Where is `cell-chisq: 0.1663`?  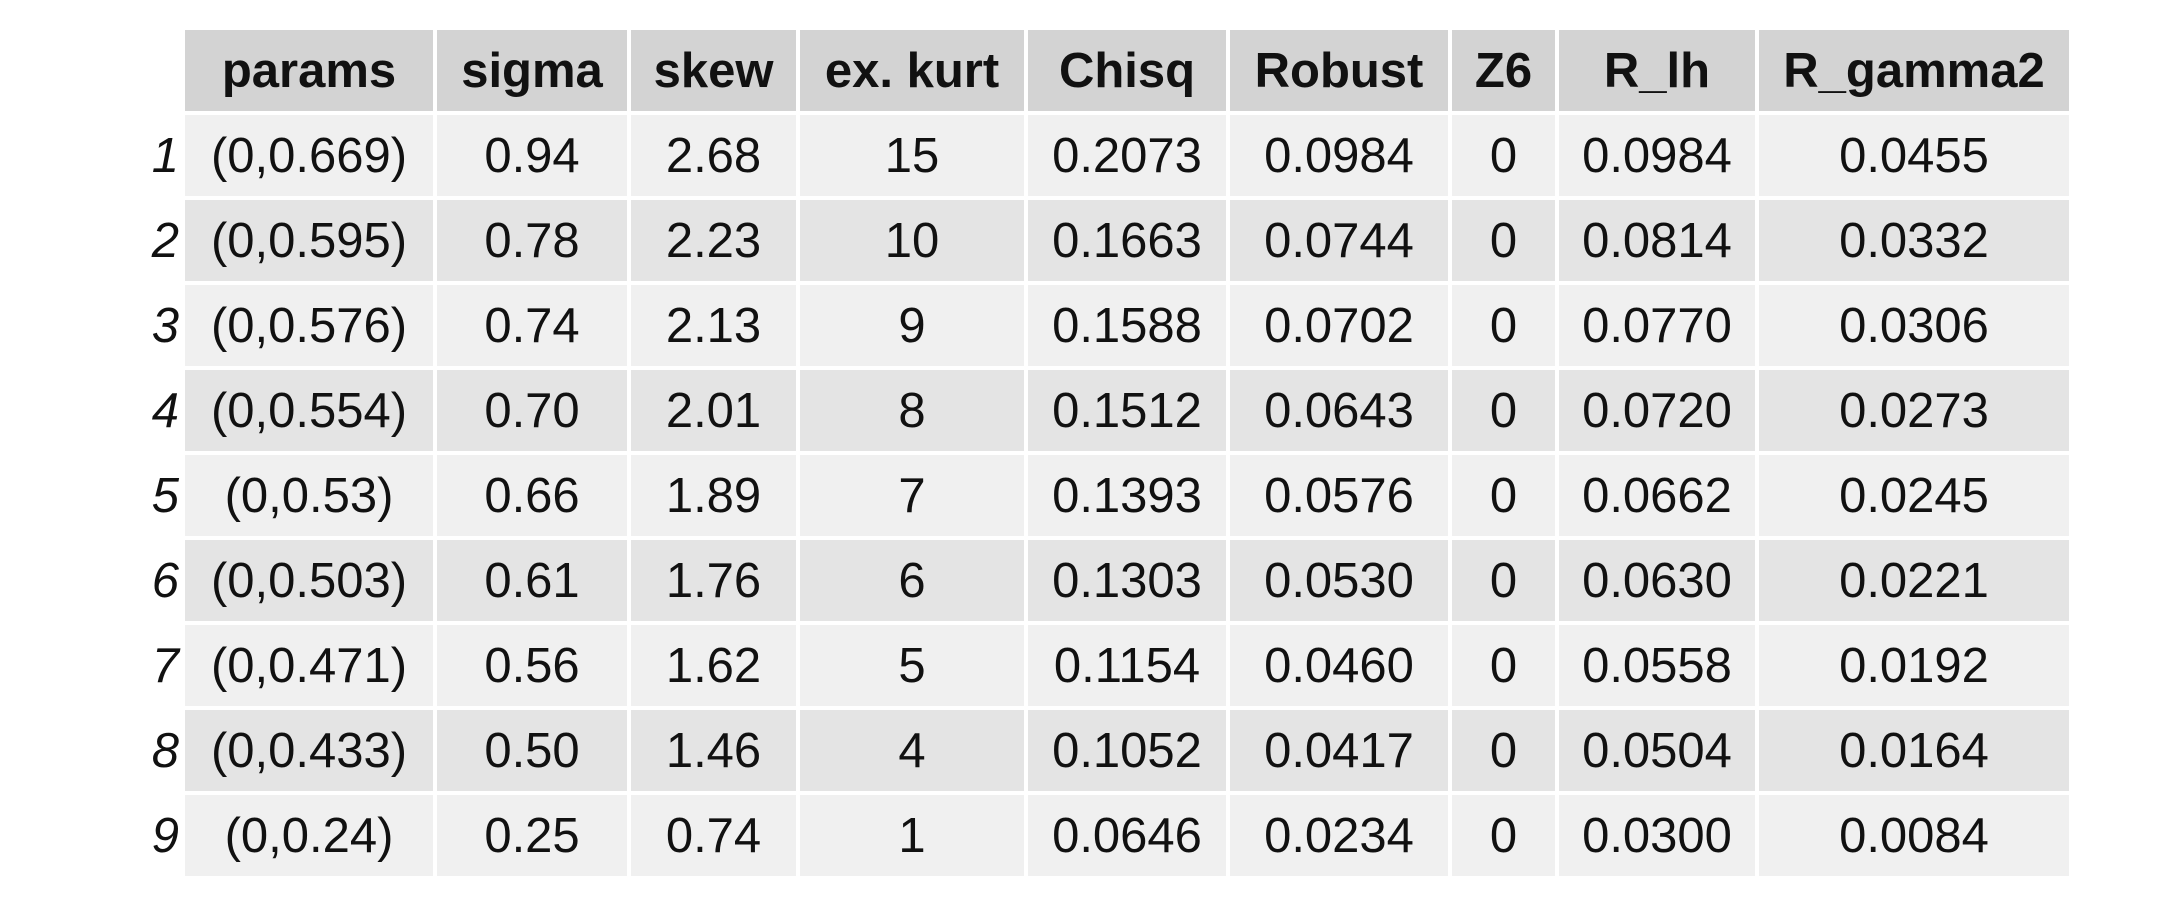
cell-chisq: 0.1663 is located at coordinates (1127, 240).